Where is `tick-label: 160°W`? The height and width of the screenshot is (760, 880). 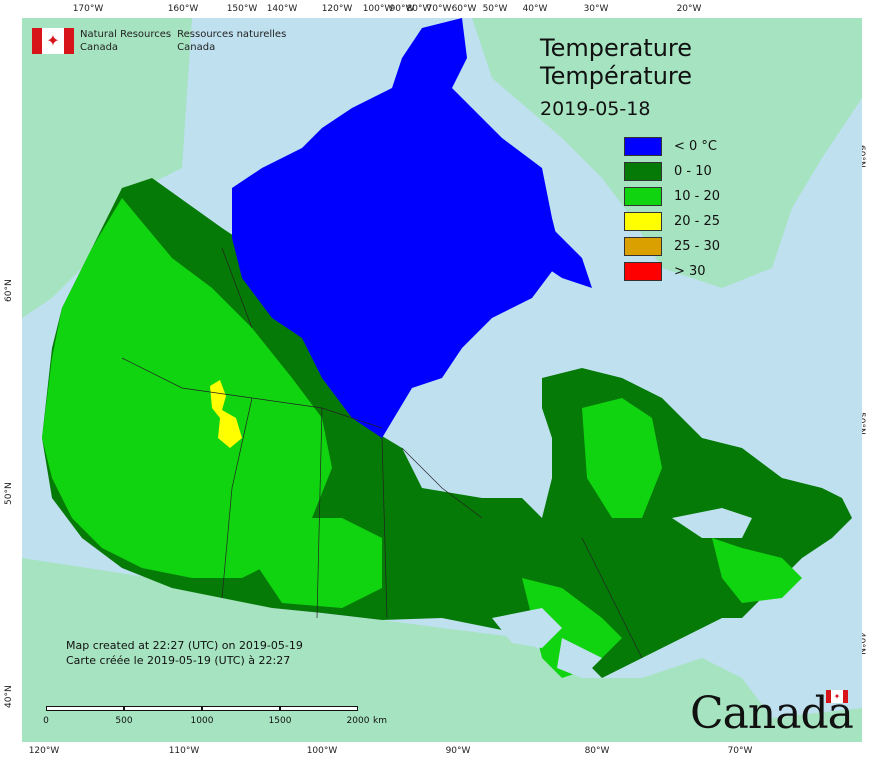 tick-label: 160°W is located at coordinates (183, 9).